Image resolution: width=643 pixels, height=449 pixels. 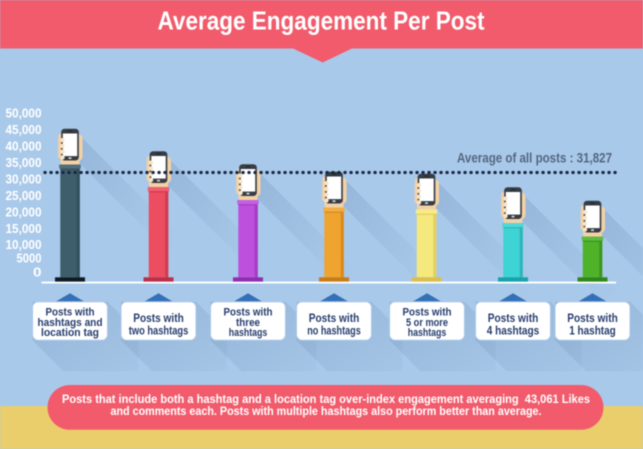 I want to click on svg-text: 45,000, so click(x=24, y=130).